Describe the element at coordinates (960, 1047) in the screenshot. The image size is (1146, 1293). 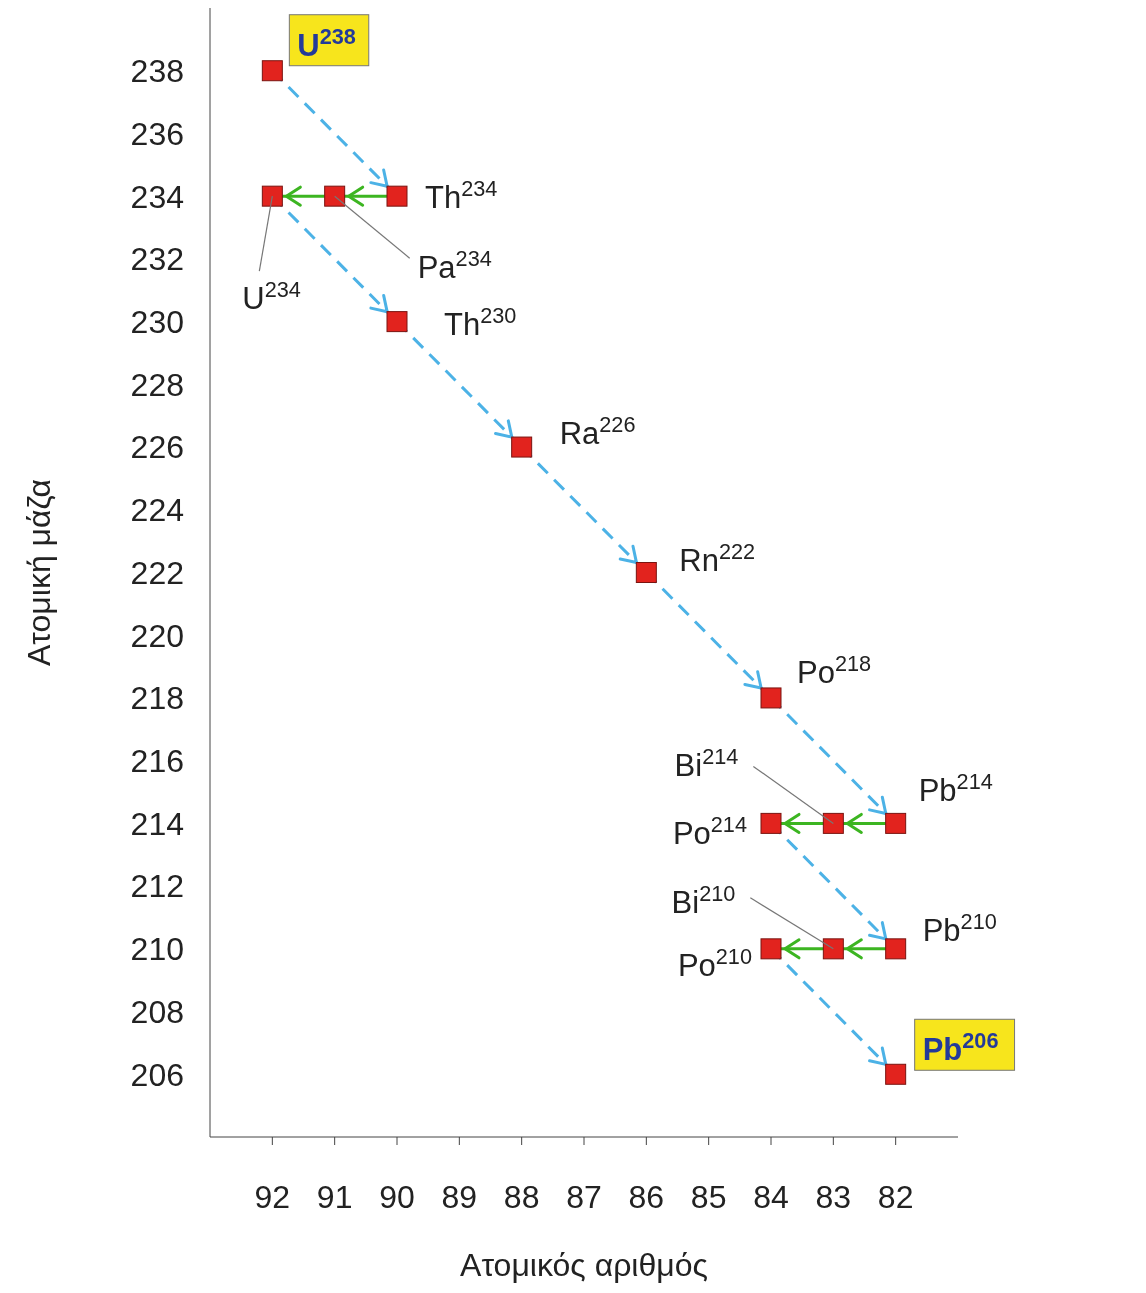
I see `annotation: Pb$^{206}$` at that location.